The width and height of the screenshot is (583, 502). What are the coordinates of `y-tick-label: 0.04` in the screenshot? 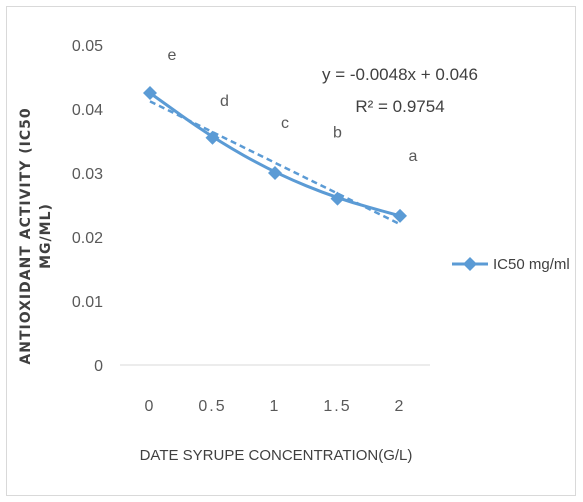 It's located at (87, 110).